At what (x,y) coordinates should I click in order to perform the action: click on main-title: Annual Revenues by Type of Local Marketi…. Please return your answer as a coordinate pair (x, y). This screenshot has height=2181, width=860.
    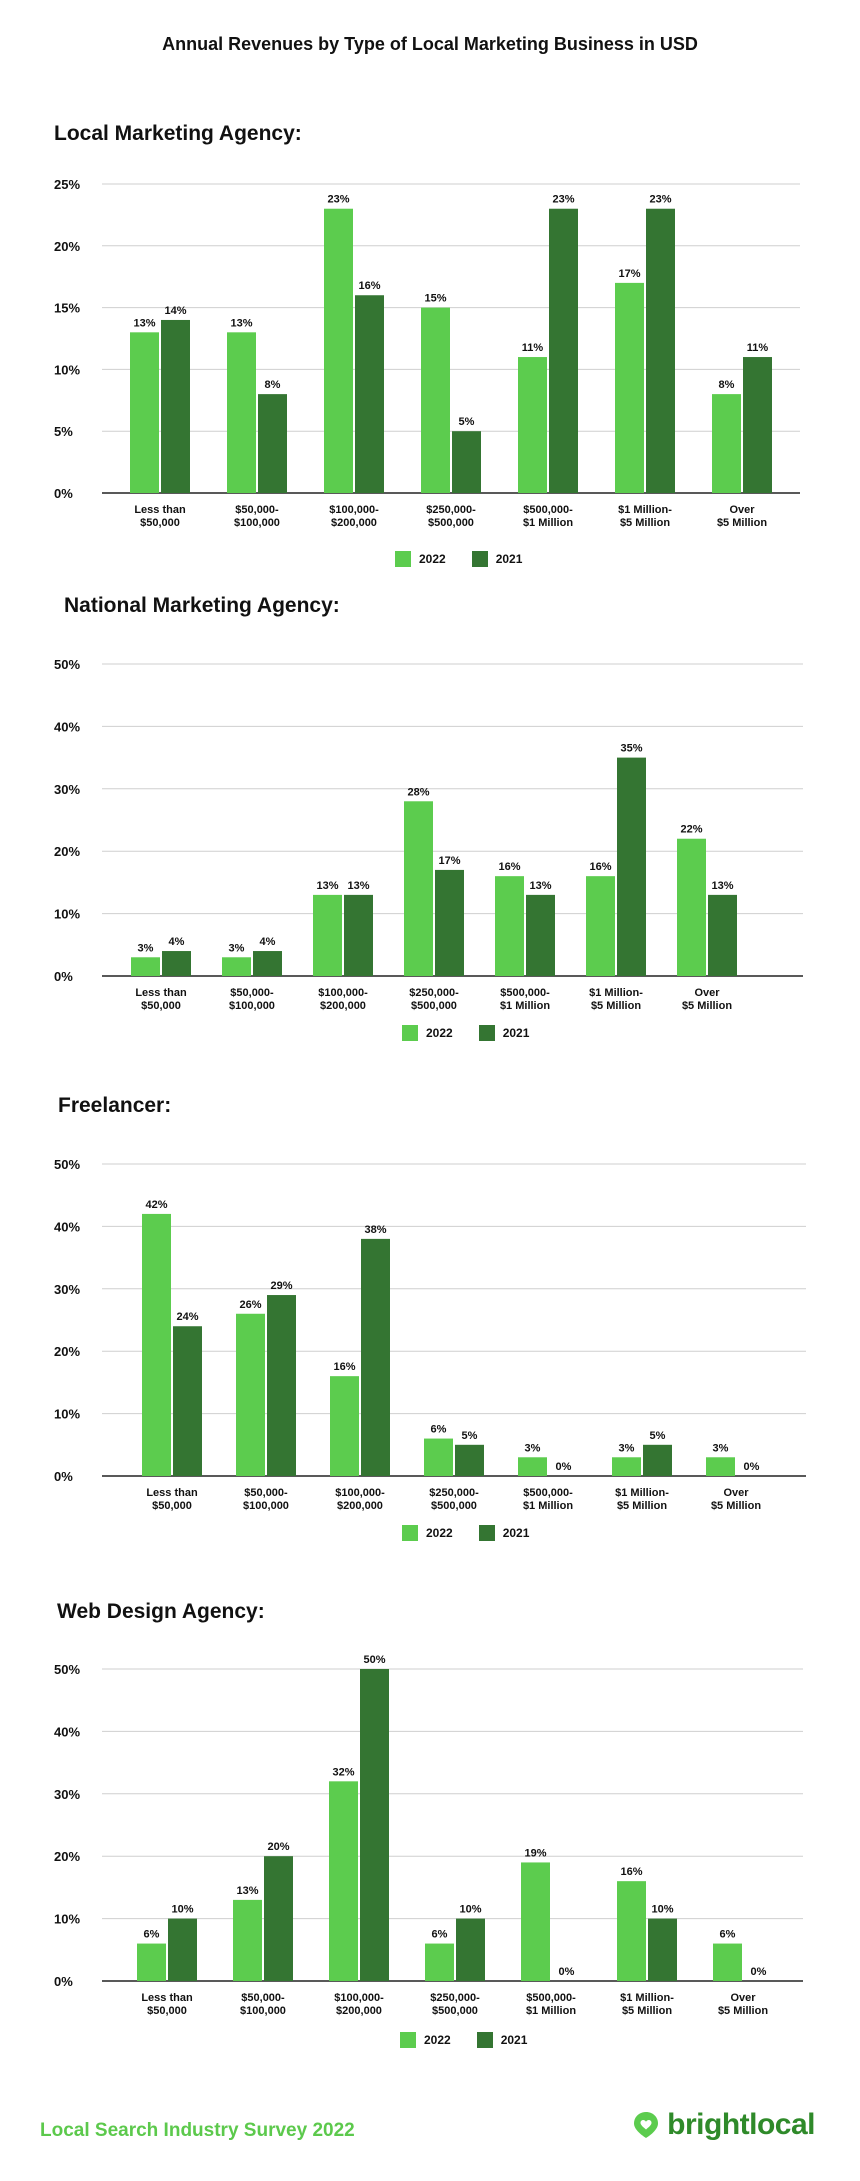
    Looking at the image, I should click on (430, 44).